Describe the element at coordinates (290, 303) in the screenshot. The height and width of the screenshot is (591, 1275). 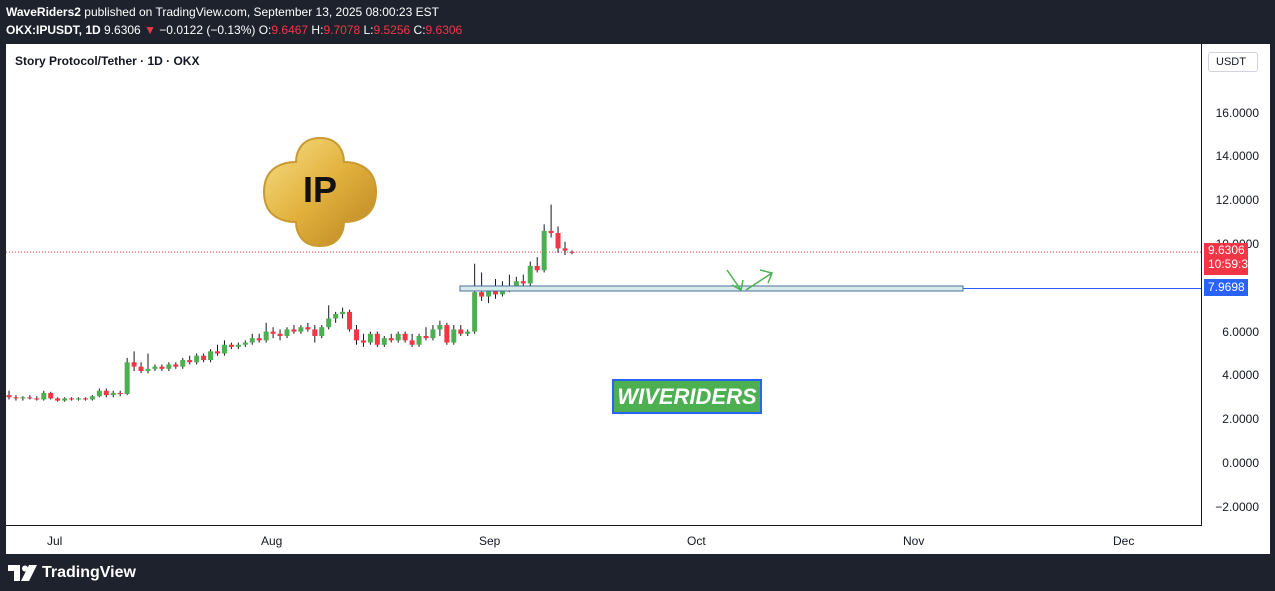
I see `candles-layer` at that location.